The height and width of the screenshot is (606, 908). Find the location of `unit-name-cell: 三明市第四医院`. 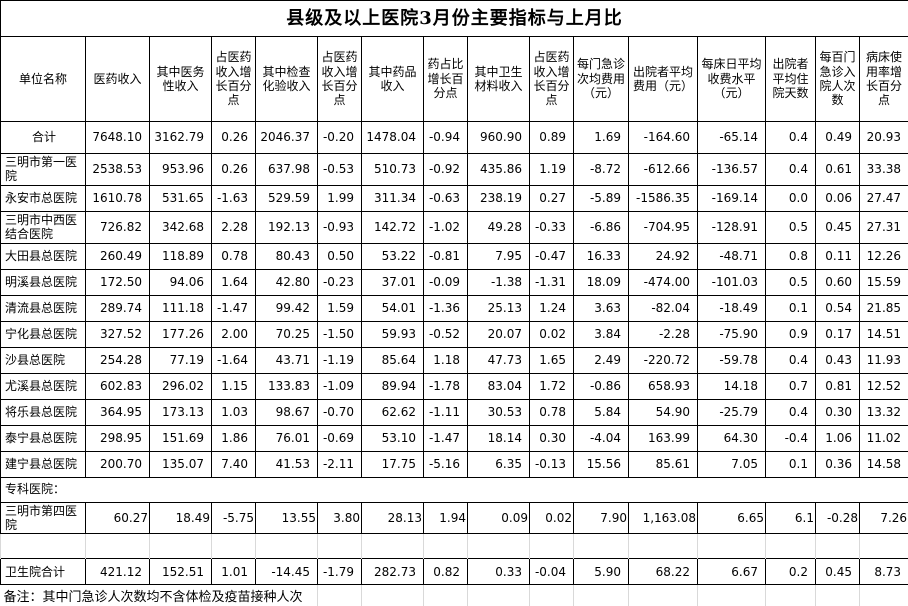

unit-name-cell: 三明市第四医院 is located at coordinates (43, 518).